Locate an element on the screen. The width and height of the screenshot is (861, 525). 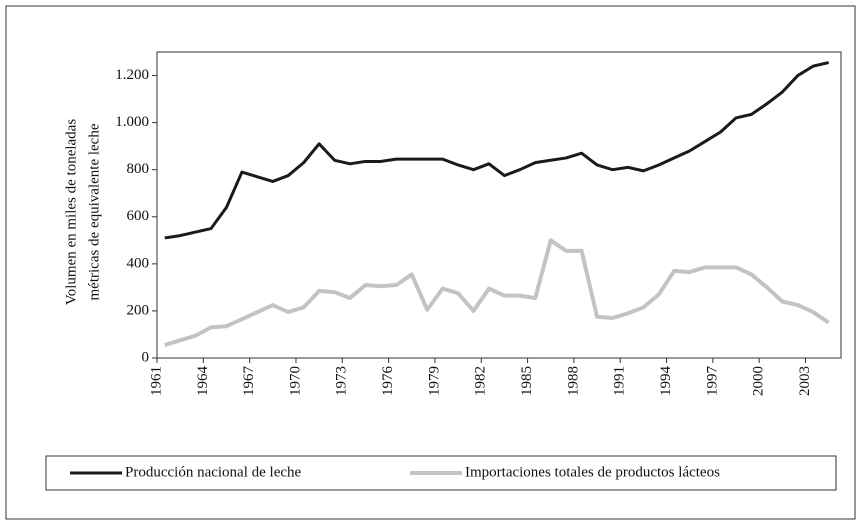
legend-box is located at coordinates (441, 473).